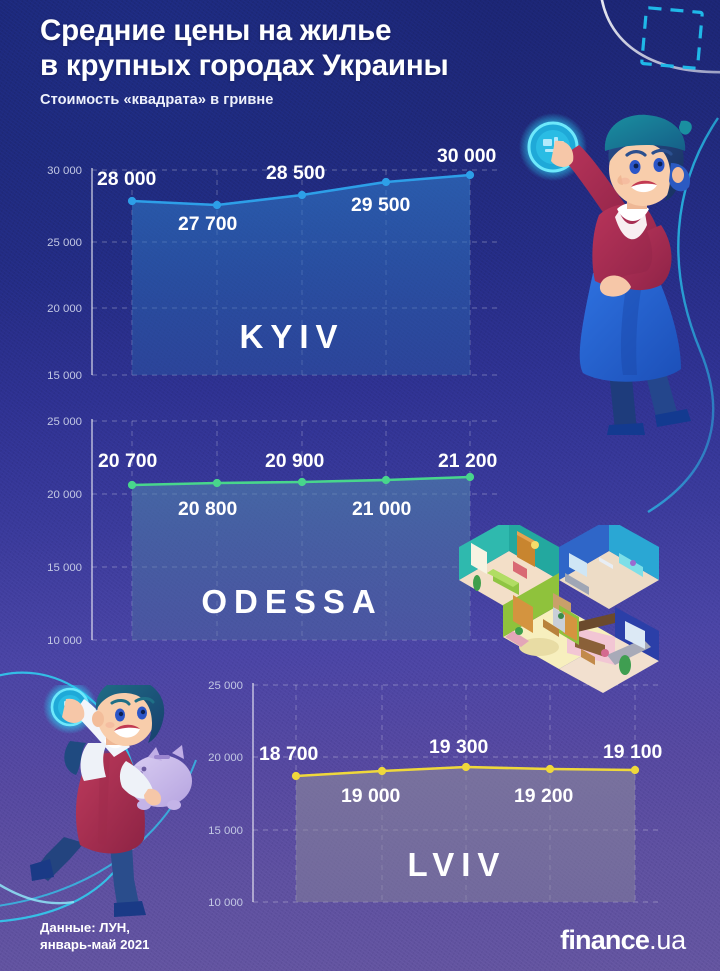 This screenshot has width=720, height=971. Describe the element at coordinates (291, 601) in the screenshot. I see `chart-title-odessa: ODESSA` at that location.